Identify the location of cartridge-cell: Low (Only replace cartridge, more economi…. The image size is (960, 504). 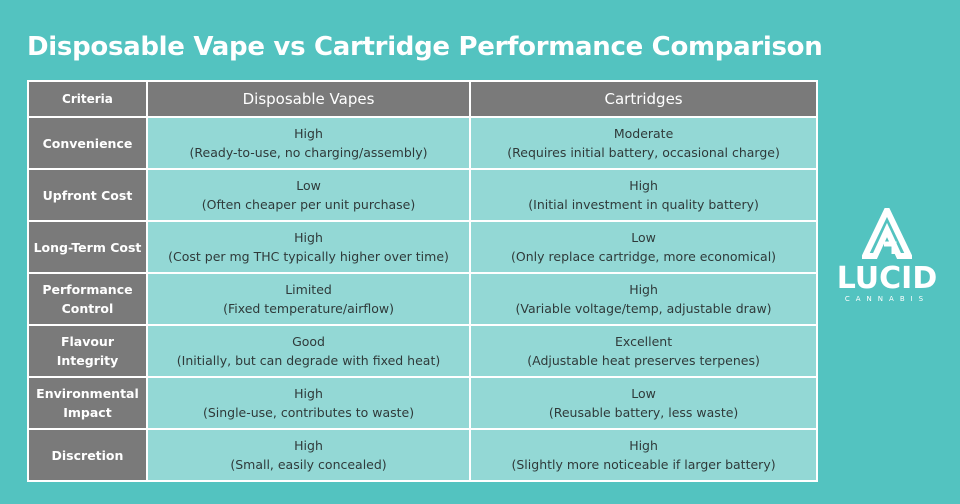
(643, 247).